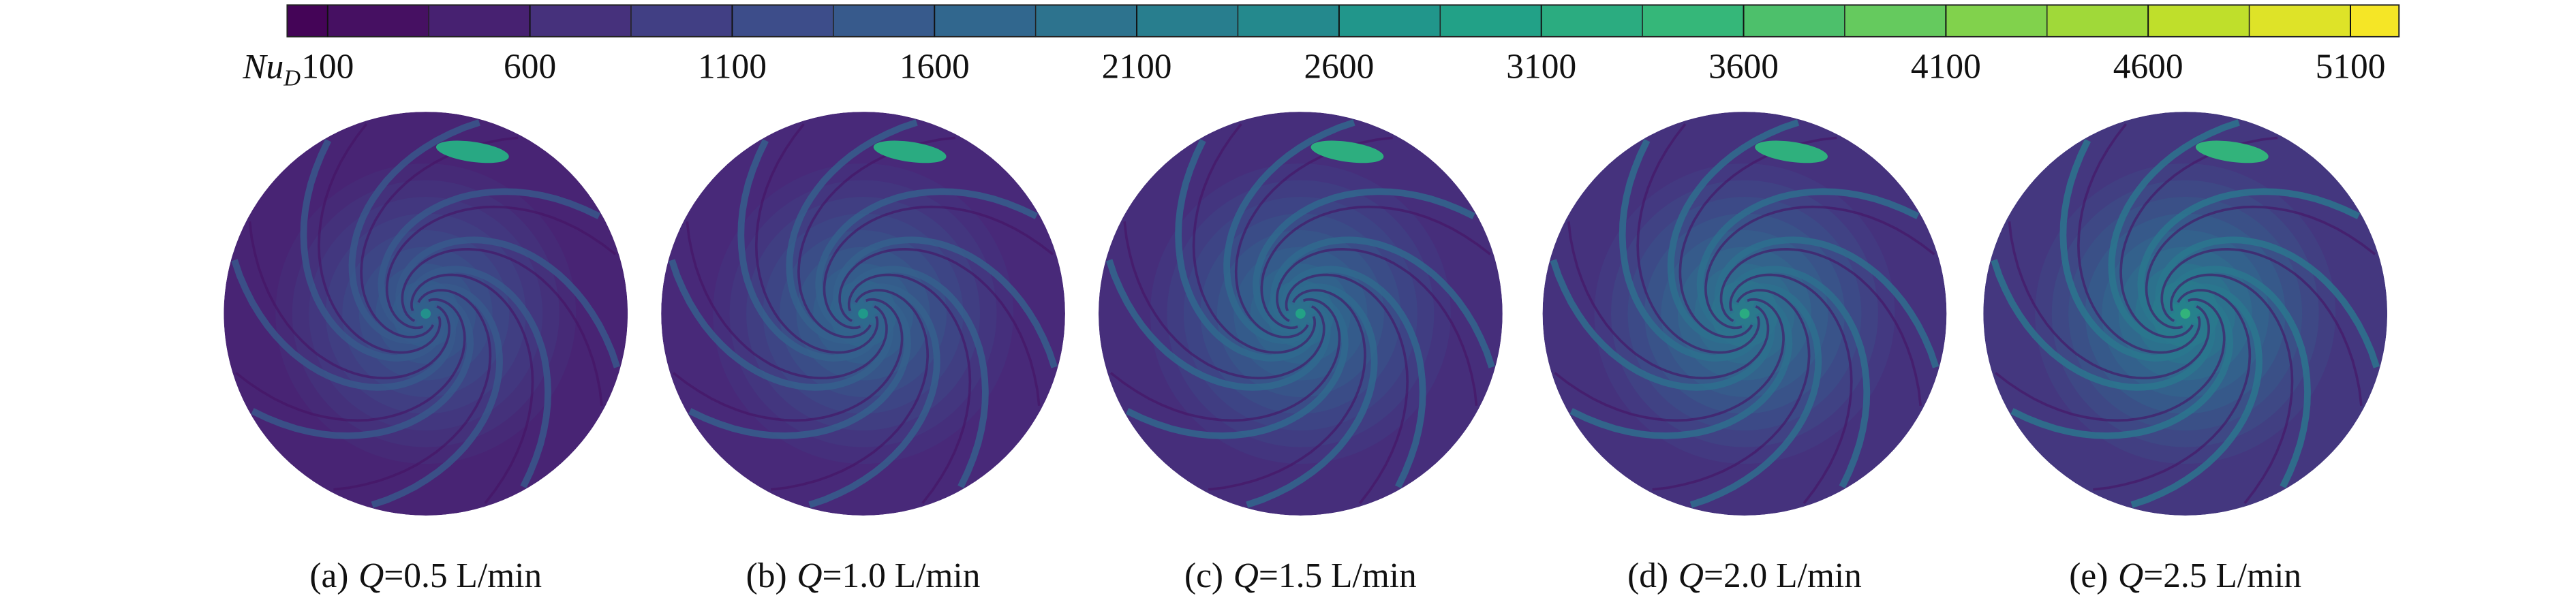 Image resolution: width=2576 pixels, height=600 pixels. Describe the element at coordinates (1541, 67) in the screenshot. I see `colorbar-tick-label: 3100` at that location.